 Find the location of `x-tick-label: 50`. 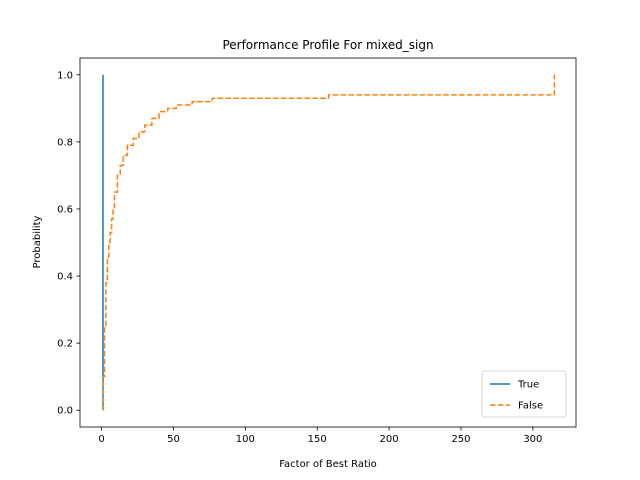

x-tick-label: 50 is located at coordinates (173, 439).